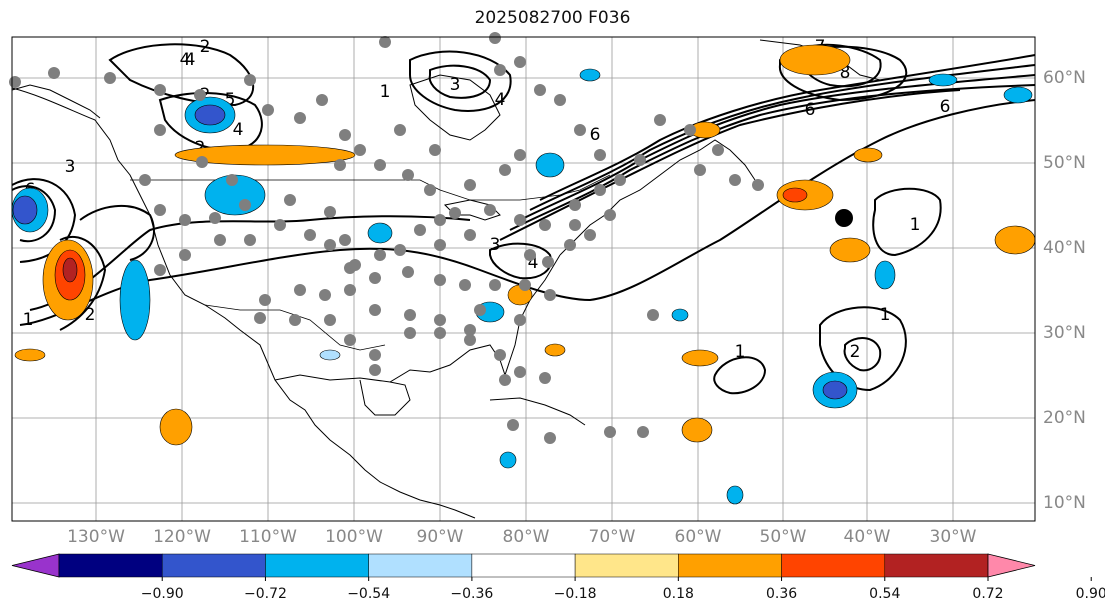  What do you see at coordinates (552, 18) in the screenshot?
I see `chart-title: 2025082700 F036` at bounding box center [552, 18].